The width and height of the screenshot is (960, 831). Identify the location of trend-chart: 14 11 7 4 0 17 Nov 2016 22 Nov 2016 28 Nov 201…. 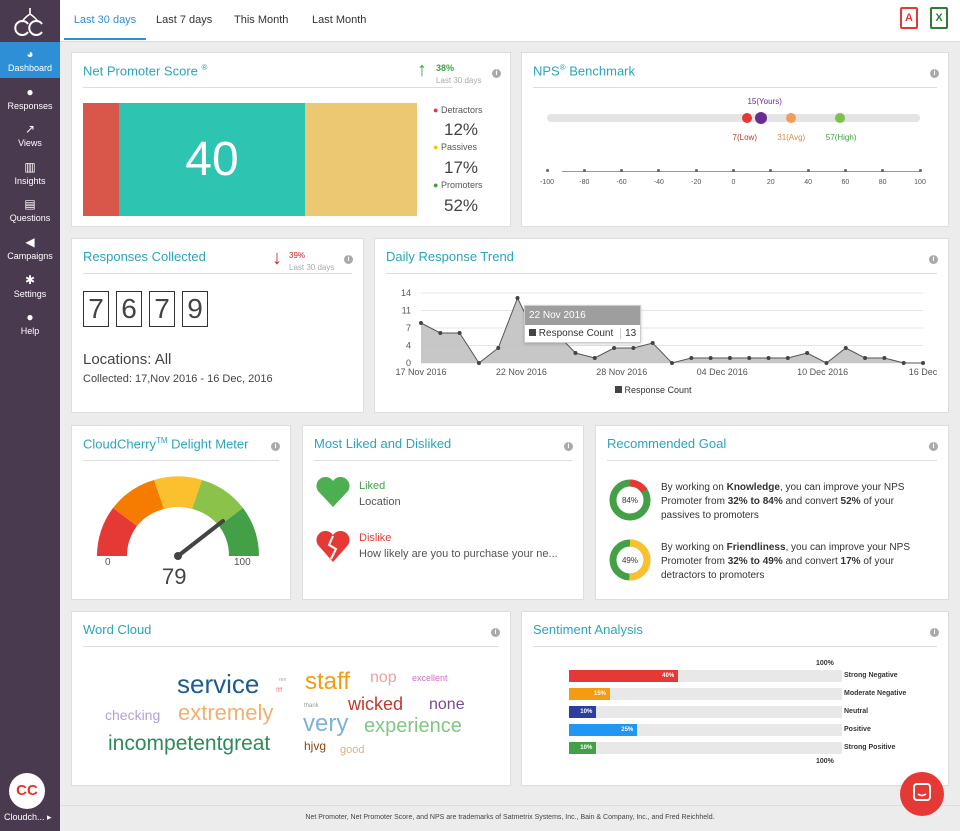
(666, 332).